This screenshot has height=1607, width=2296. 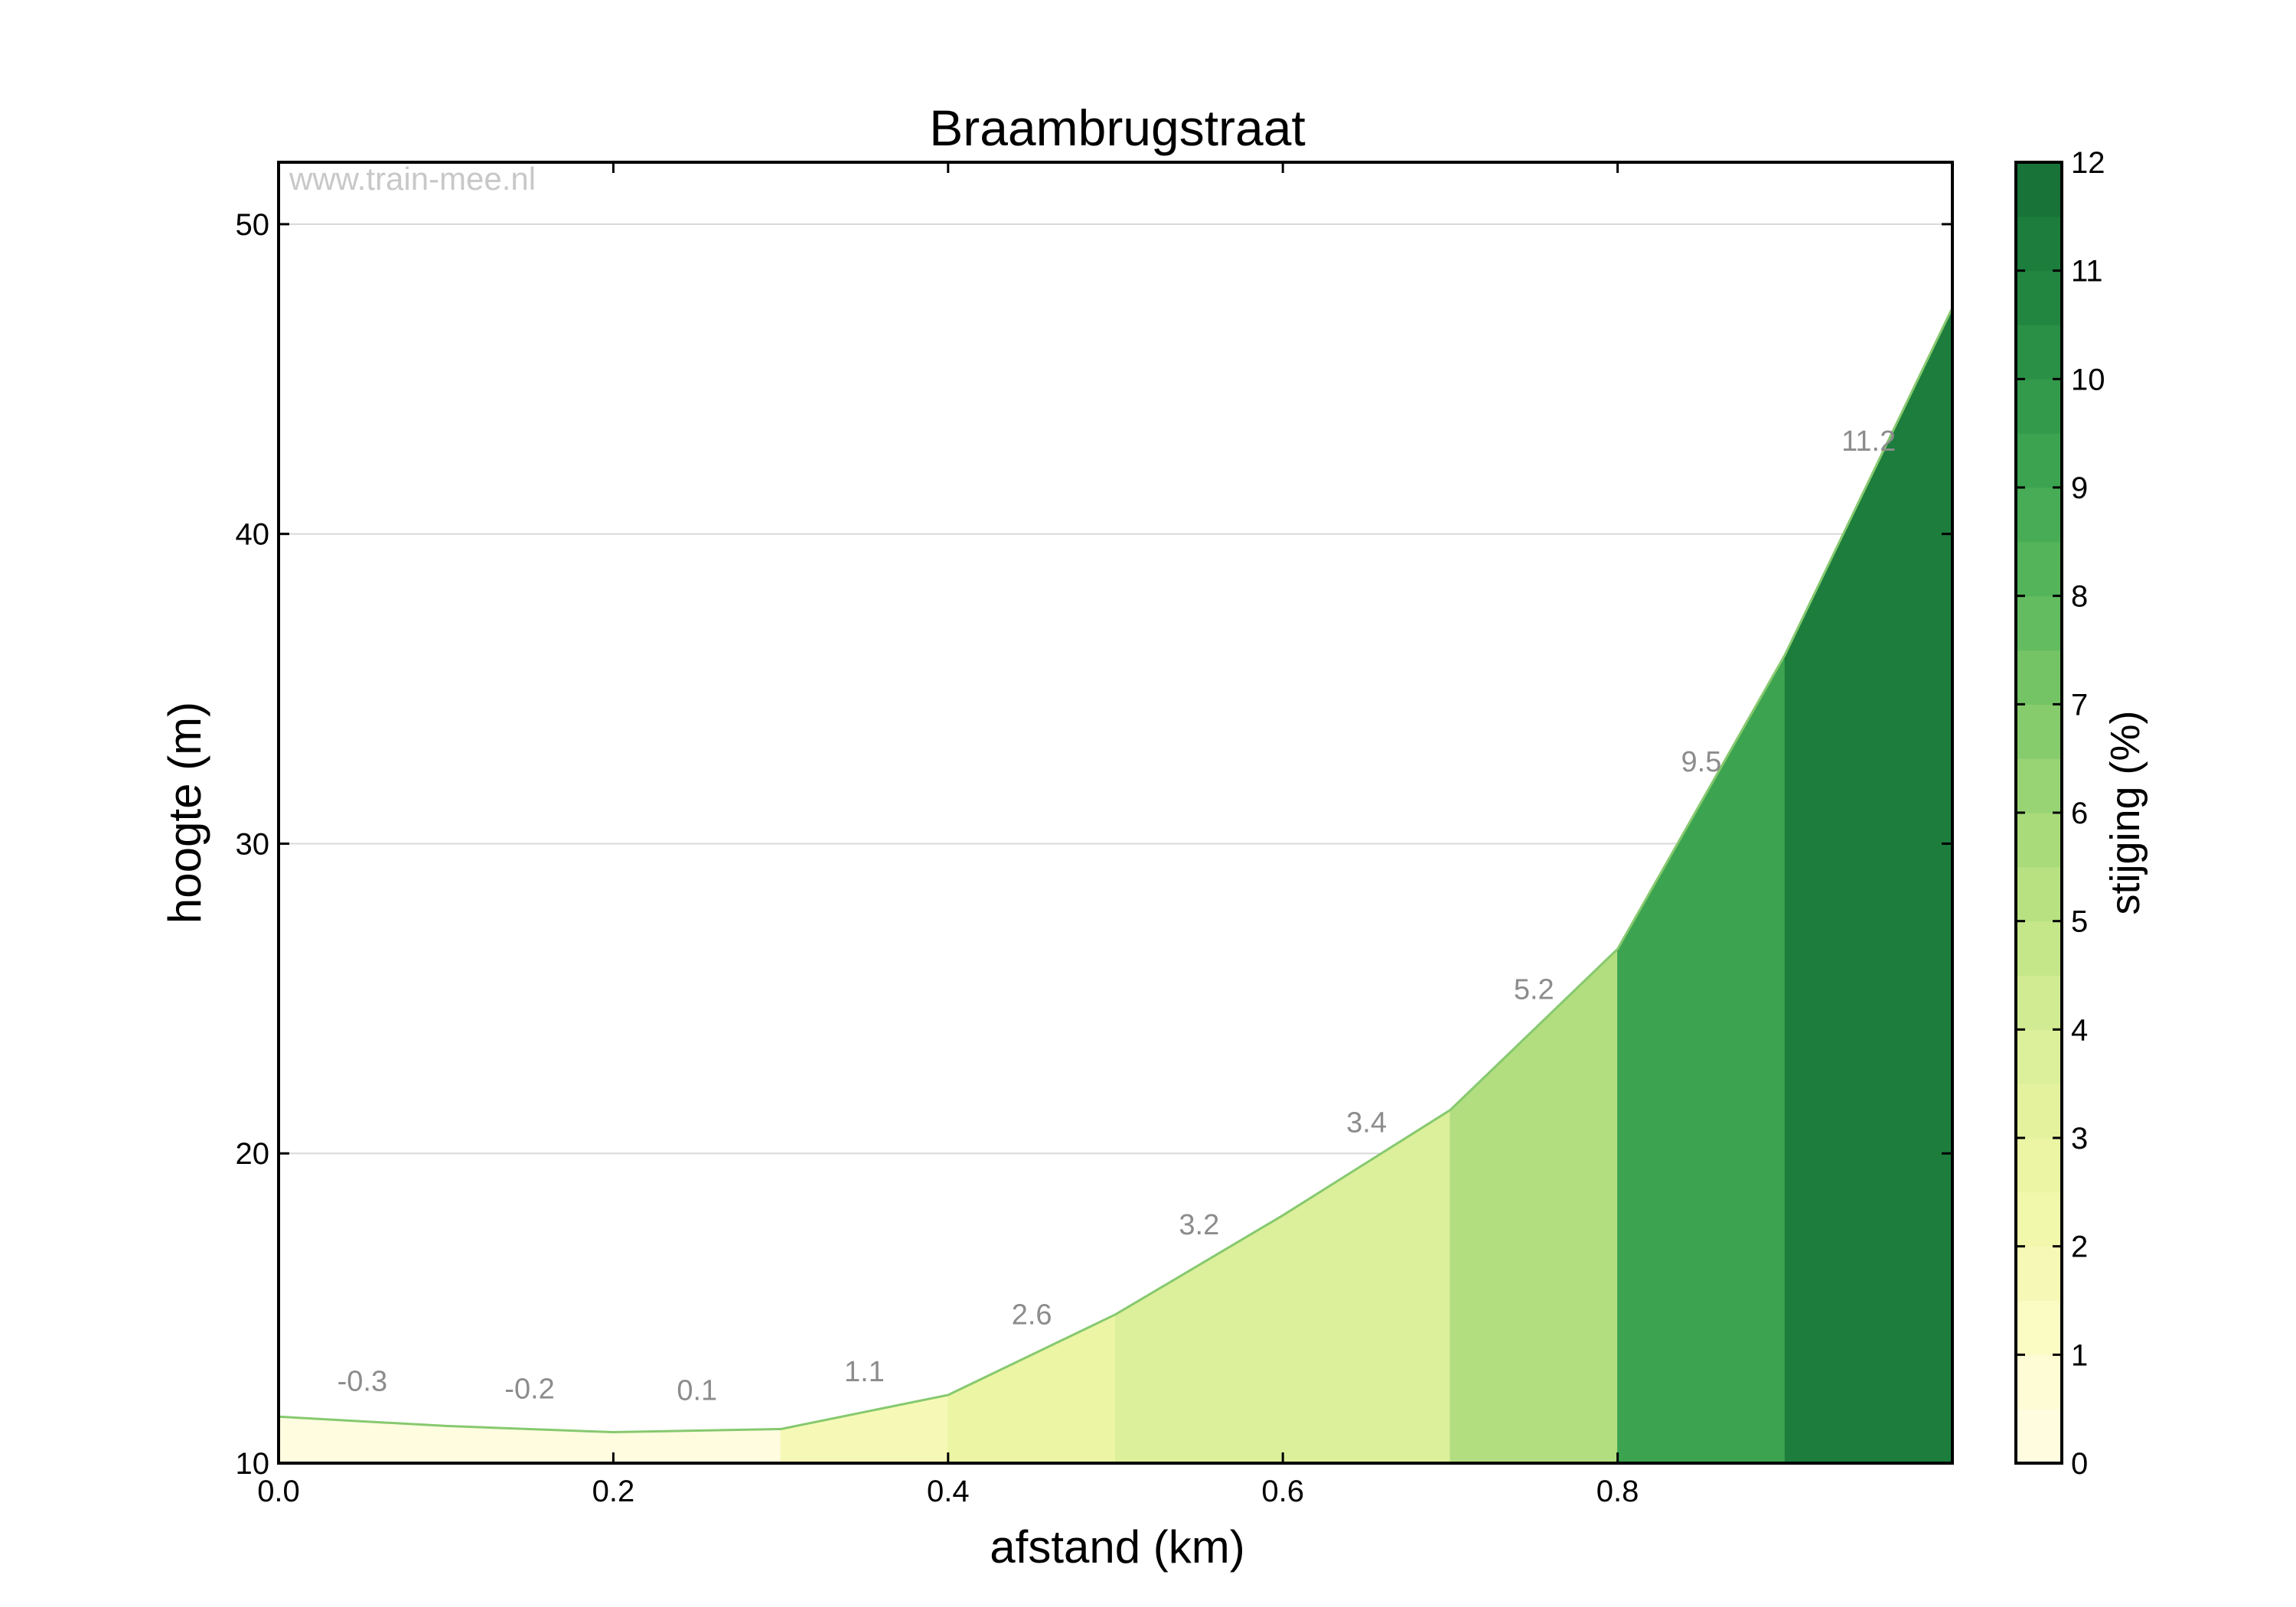 What do you see at coordinates (362, 1381) in the screenshot?
I see `grade-label: -0.3` at bounding box center [362, 1381].